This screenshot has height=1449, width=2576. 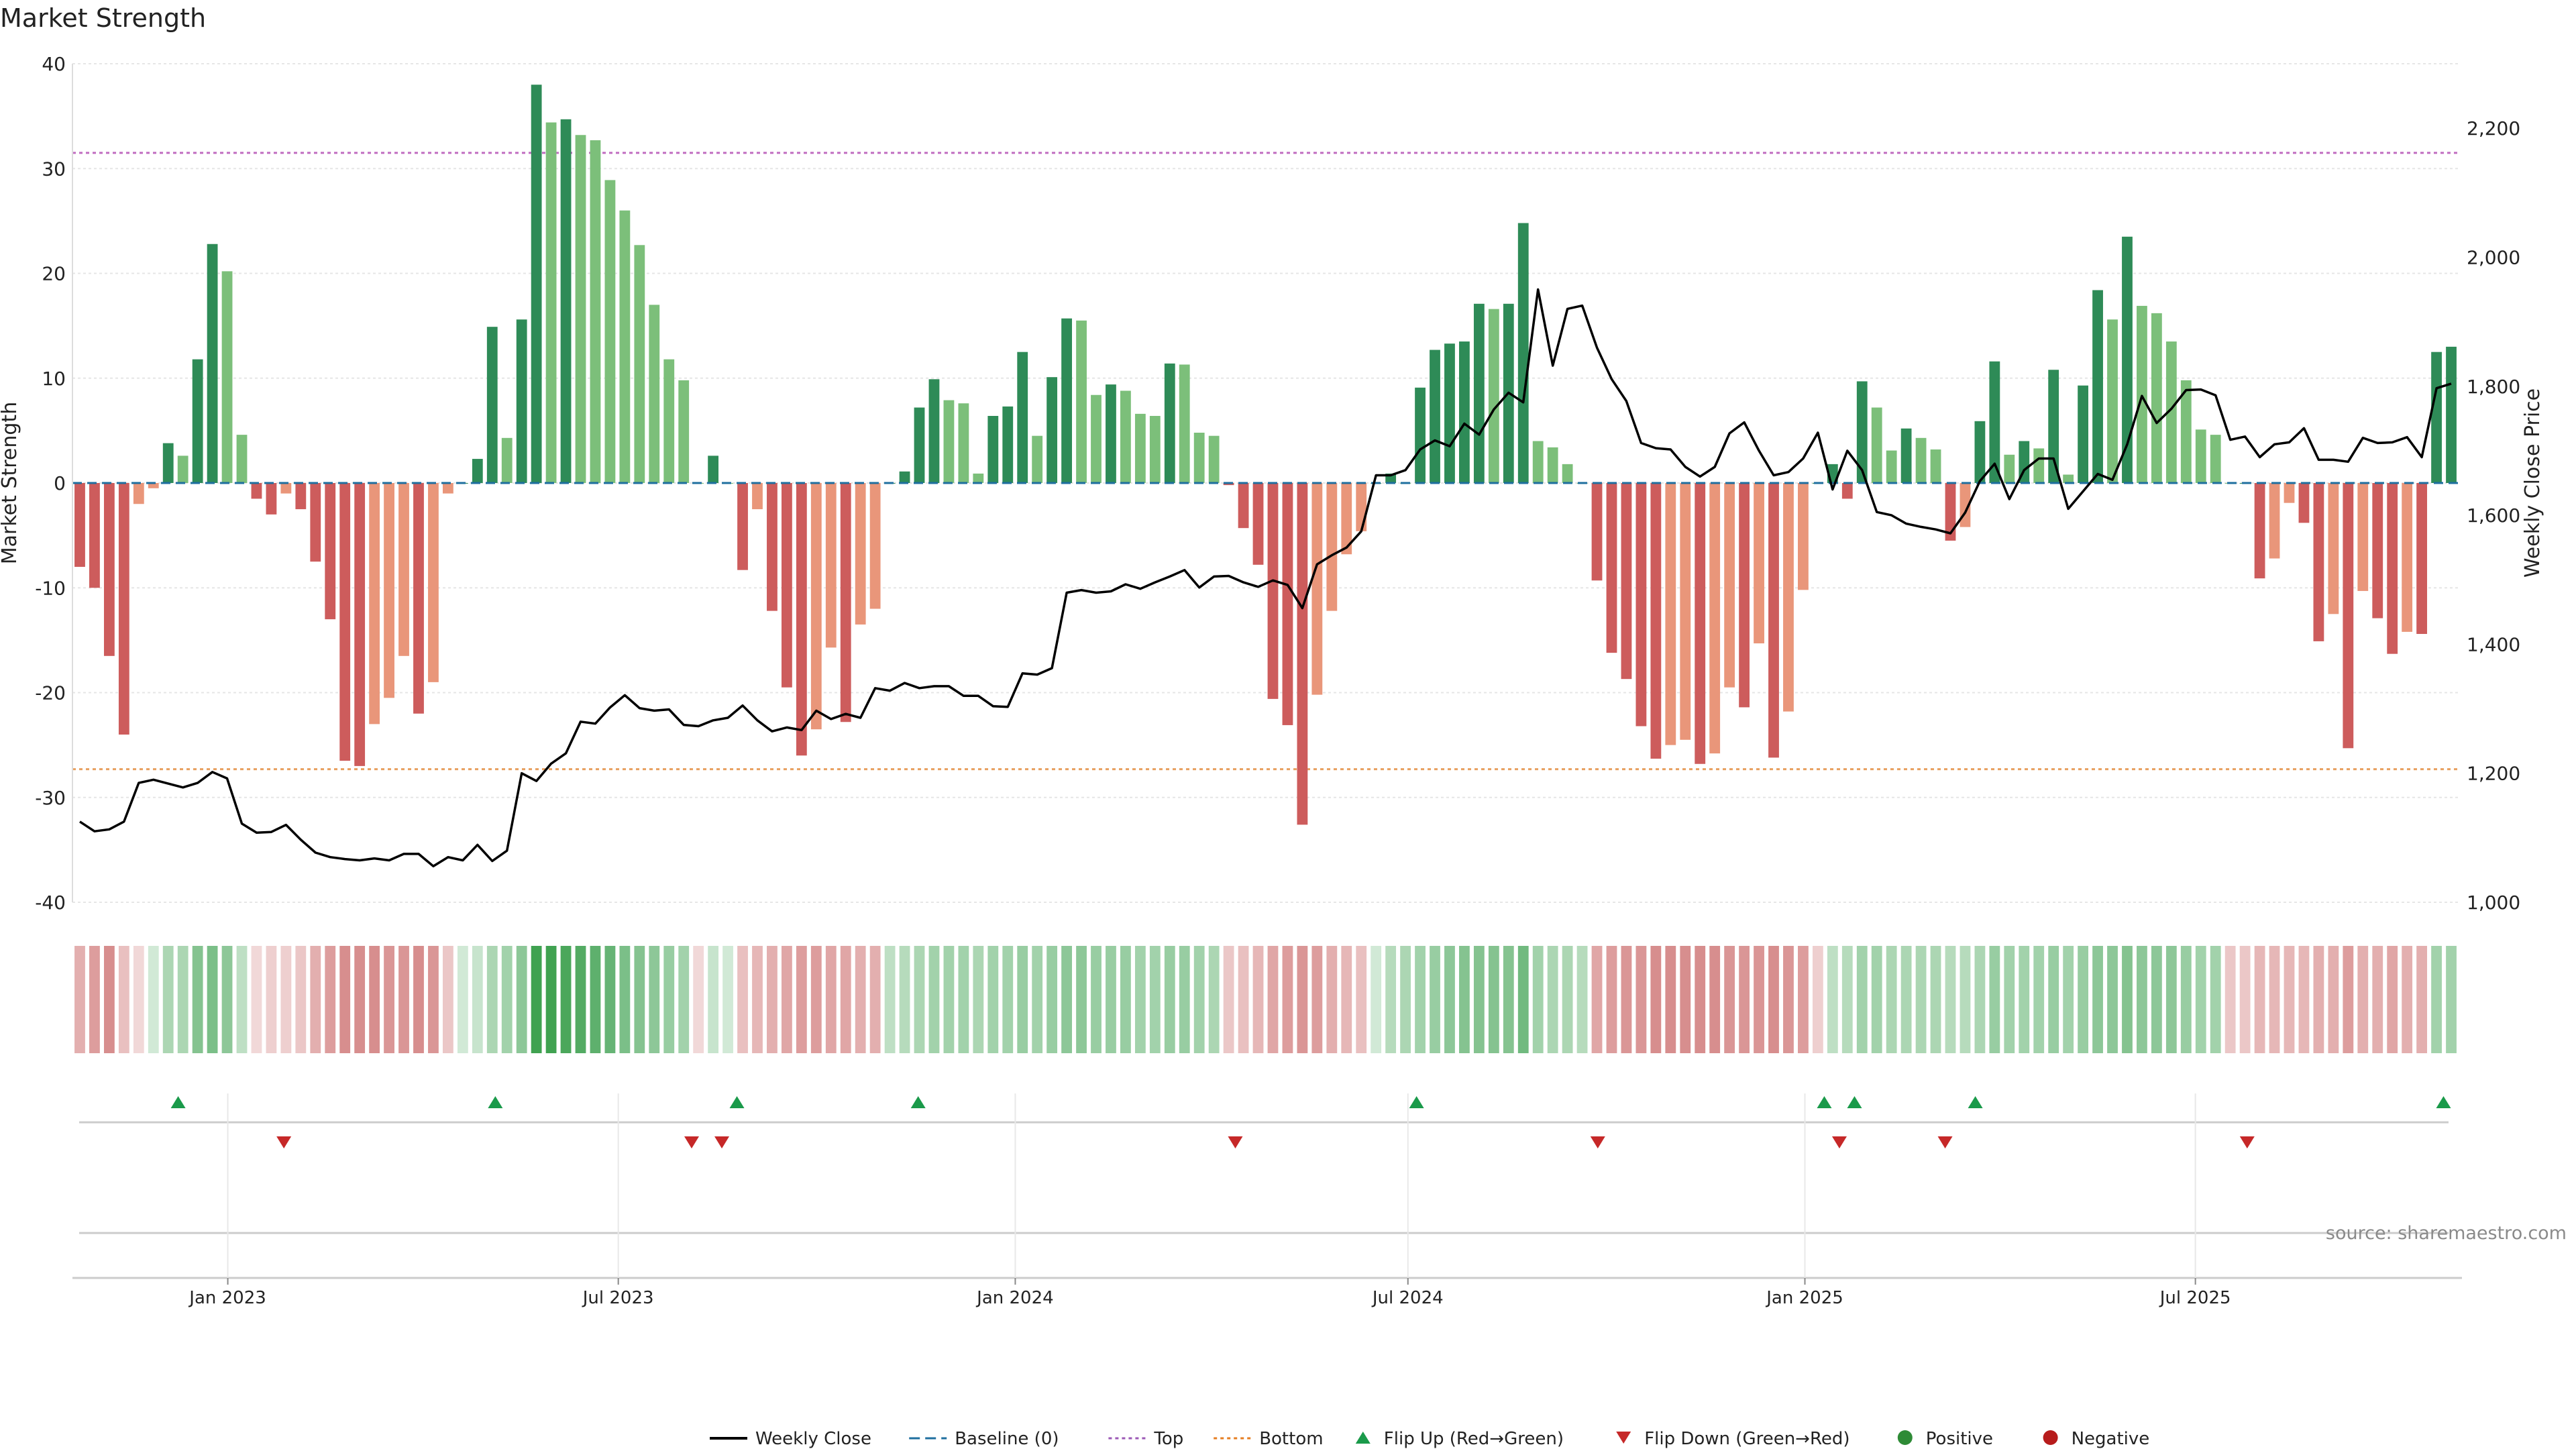 What do you see at coordinates (1145, 1439) in the screenshot?
I see `legend-item: Top` at bounding box center [1145, 1439].